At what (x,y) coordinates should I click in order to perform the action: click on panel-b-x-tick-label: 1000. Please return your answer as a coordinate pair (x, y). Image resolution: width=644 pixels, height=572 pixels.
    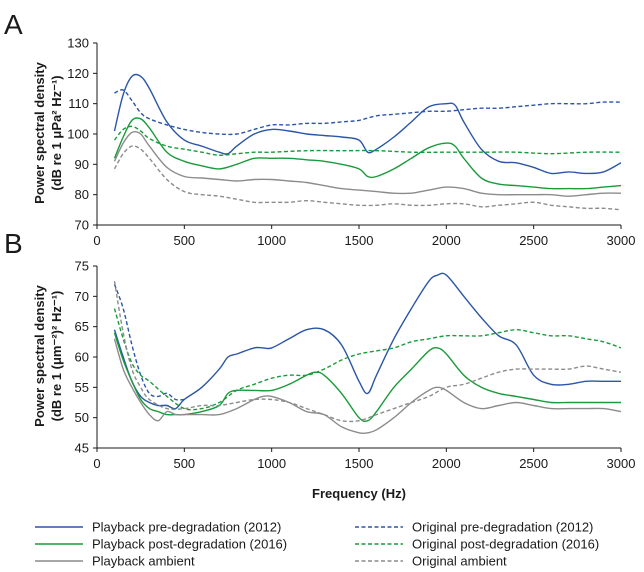
    Looking at the image, I should click on (271, 463).